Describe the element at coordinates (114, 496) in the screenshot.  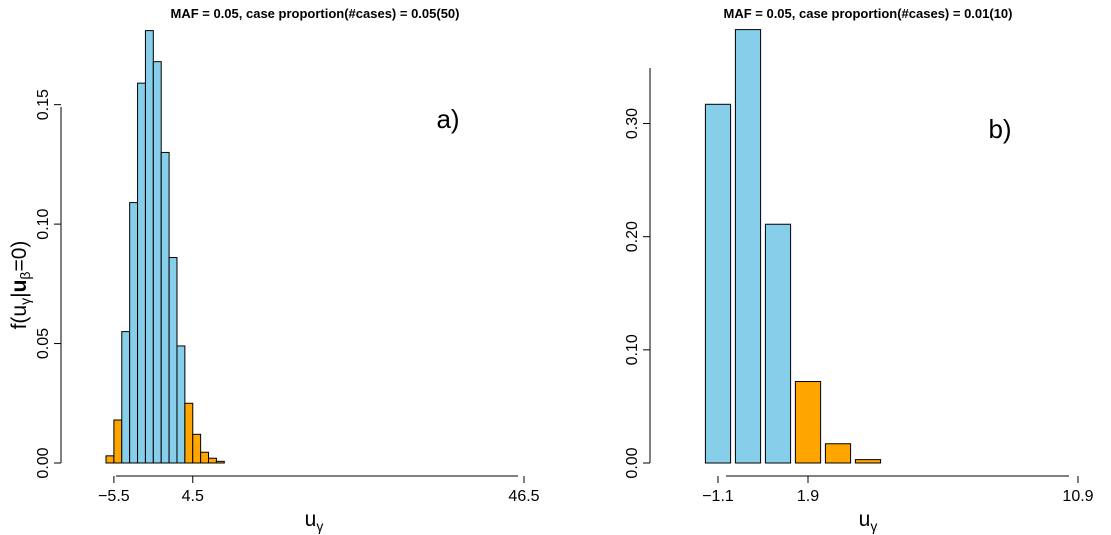
I see `panel-a-x-tick-label: −5.5` at that location.